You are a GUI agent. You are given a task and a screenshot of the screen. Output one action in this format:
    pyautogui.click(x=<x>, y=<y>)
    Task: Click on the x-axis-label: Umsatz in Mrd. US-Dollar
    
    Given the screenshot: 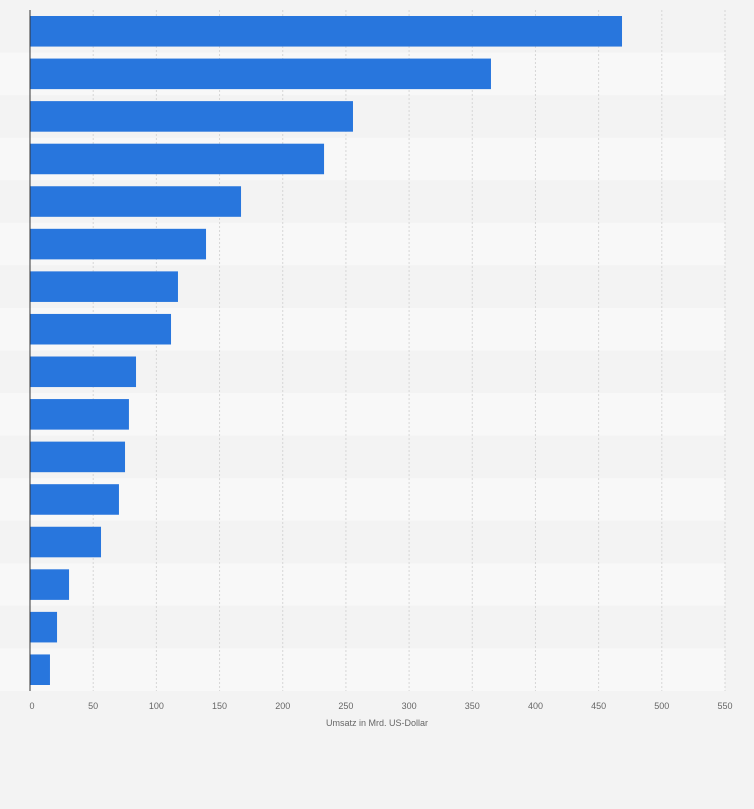 What is the action you would take?
    pyautogui.click(x=376, y=723)
    